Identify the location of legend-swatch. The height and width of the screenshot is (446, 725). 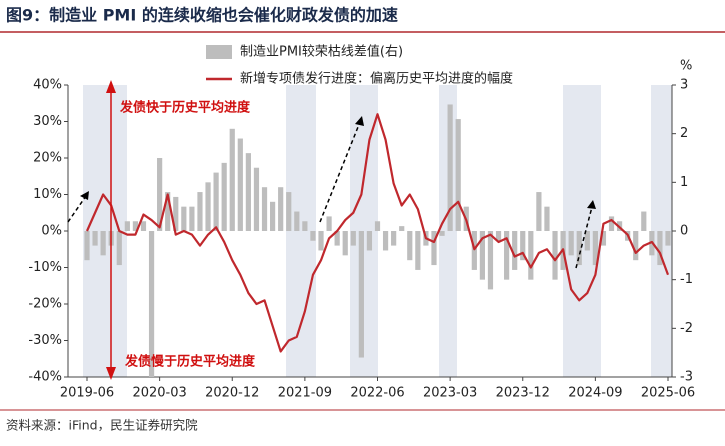
(219, 52).